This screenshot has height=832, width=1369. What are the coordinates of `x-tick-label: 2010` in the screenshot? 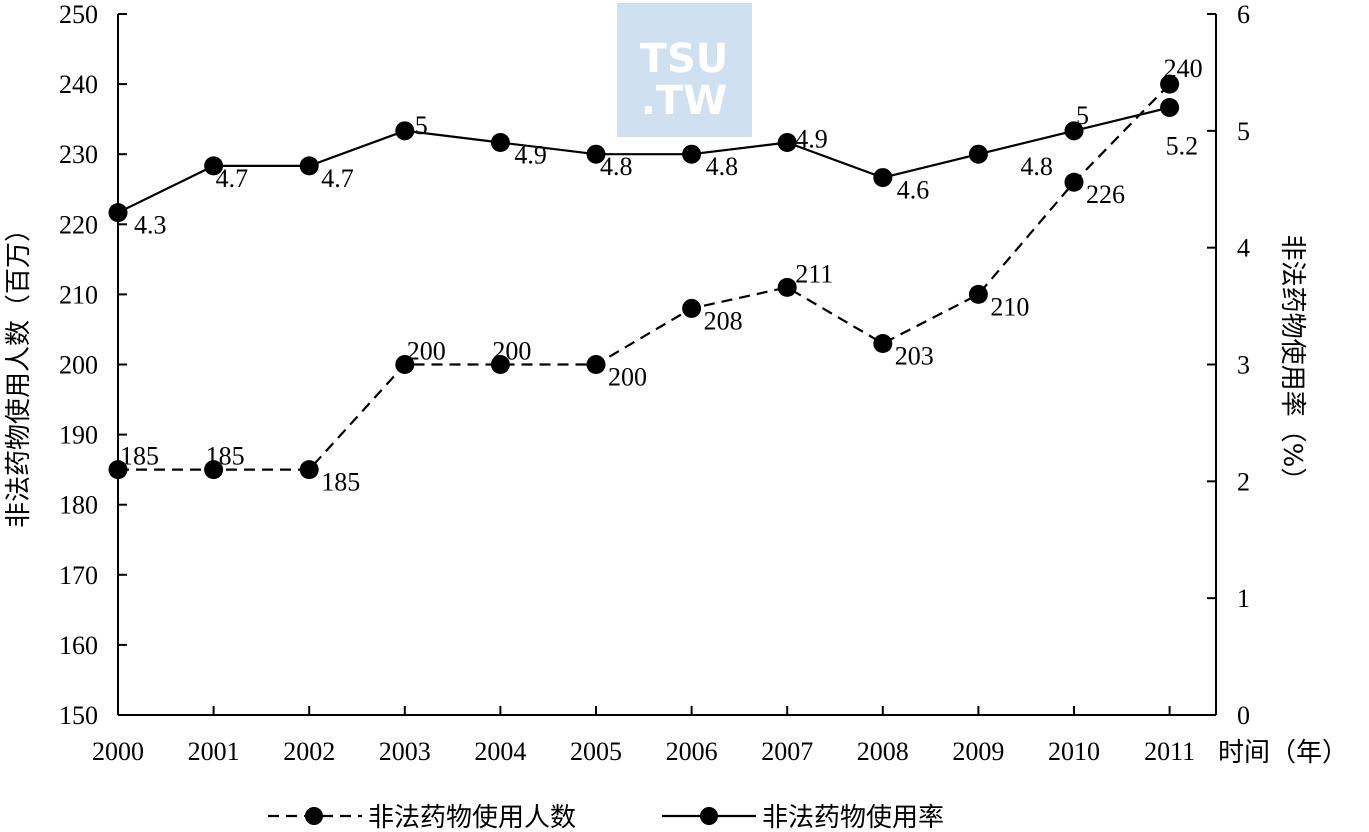 It's located at (1074, 751).